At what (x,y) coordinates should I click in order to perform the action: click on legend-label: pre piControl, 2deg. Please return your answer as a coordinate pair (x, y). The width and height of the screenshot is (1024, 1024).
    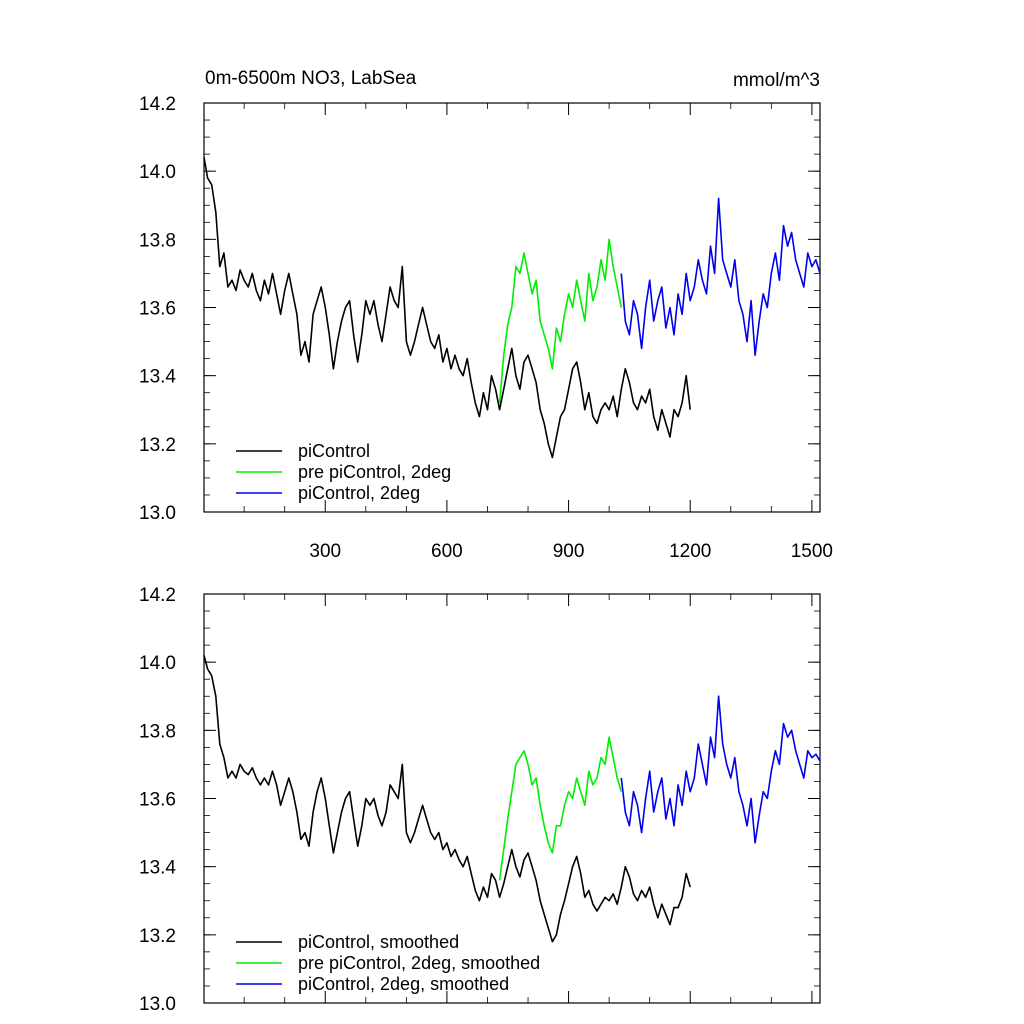
    Looking at the image, I should click on (374, 472).